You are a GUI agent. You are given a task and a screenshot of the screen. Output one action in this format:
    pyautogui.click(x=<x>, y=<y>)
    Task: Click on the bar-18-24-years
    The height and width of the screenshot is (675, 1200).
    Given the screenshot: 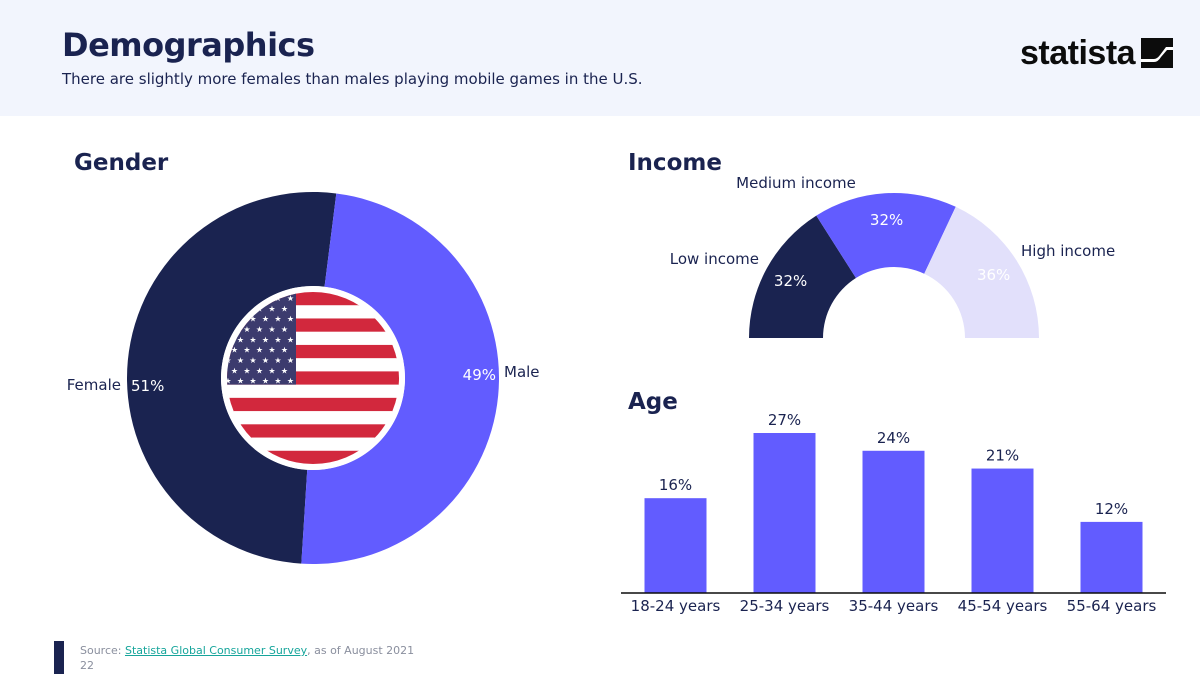 What is the action you would take?
    pyautogui.click(x=675, y=545)
    